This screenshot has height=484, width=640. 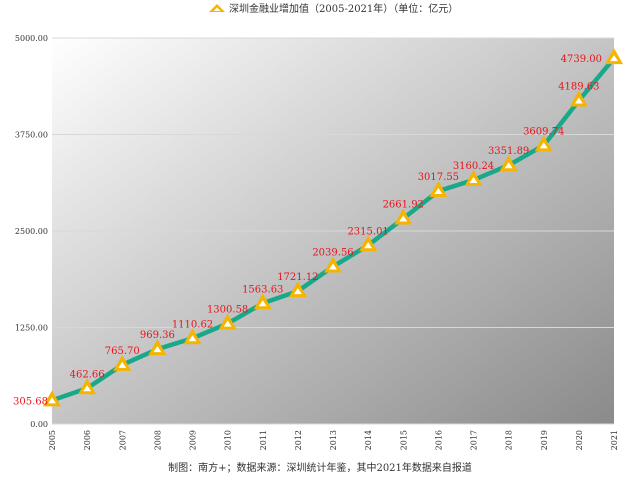 I want to click on x-tick-label: 2014, so click(x=368, y=440).